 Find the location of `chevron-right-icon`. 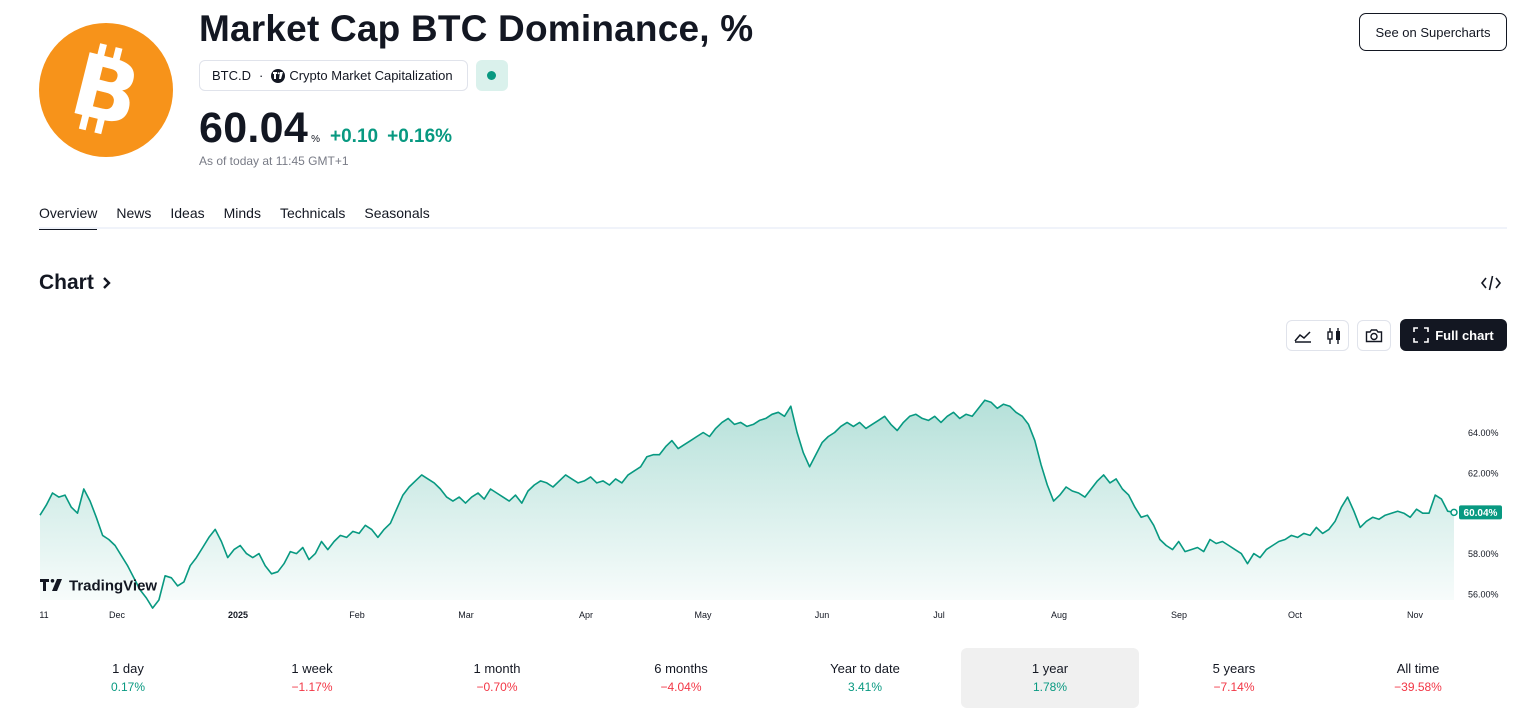

chevron-right-icon is located at coordinates (106, 283).